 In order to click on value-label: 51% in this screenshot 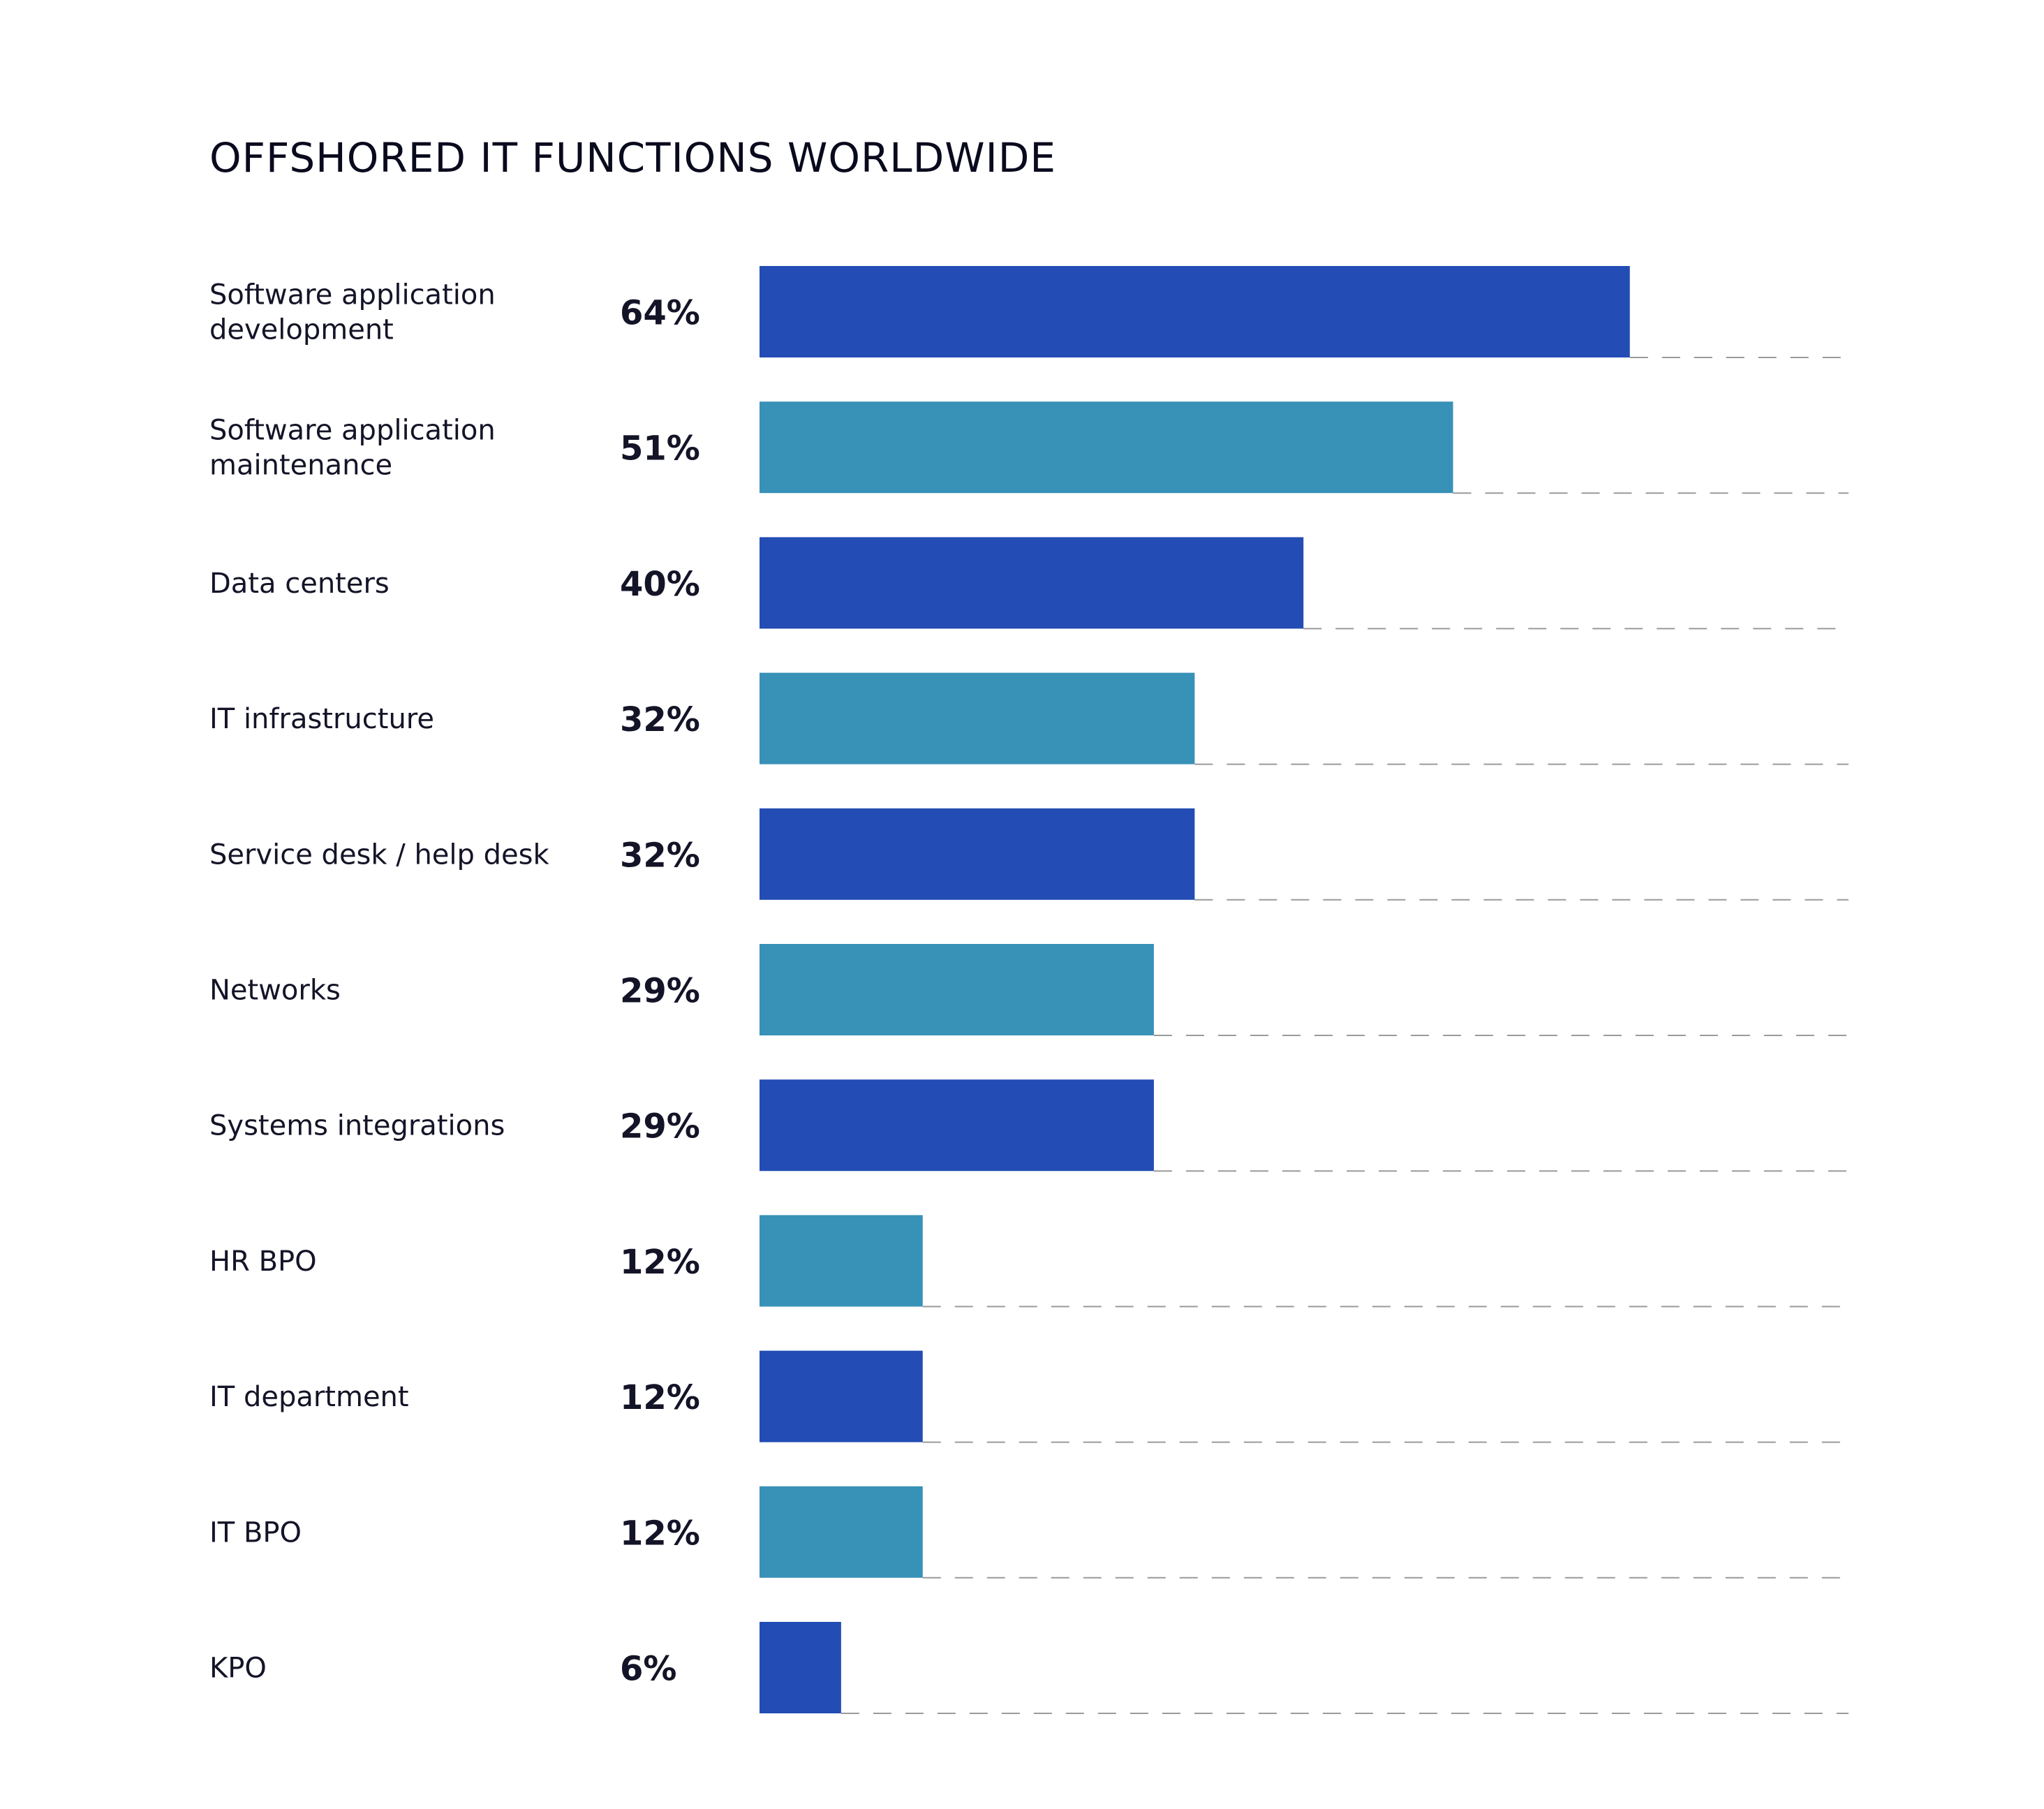, I will do `click(660, 448)`.